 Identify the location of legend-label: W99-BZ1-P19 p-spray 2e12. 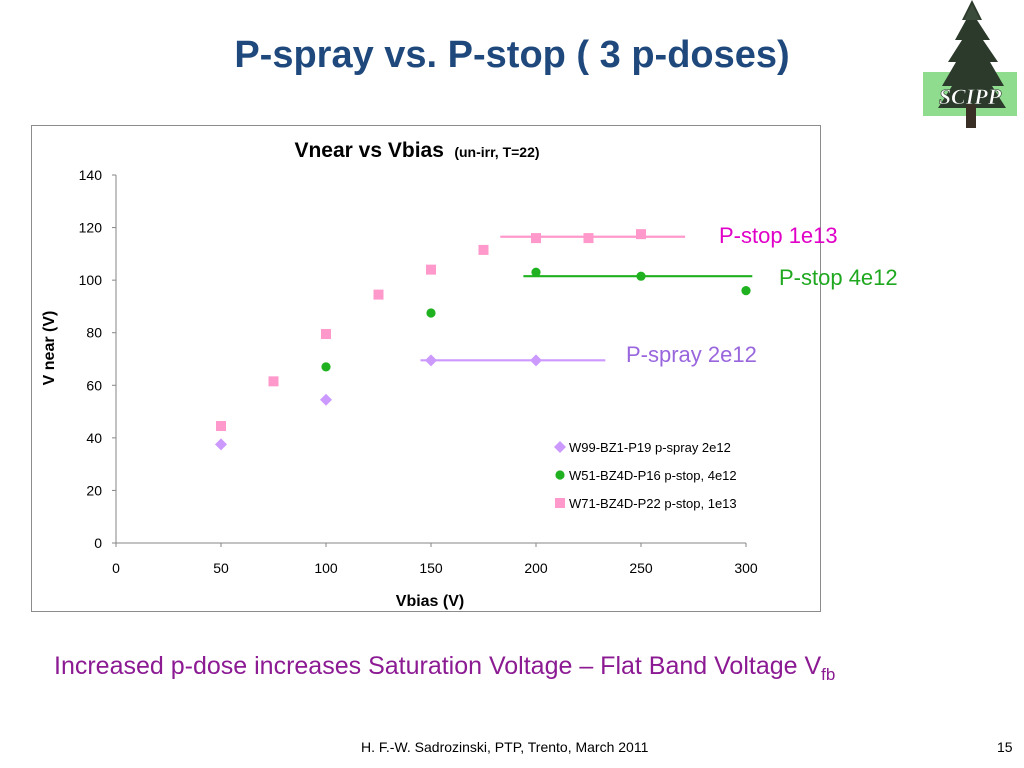
(650, 447).